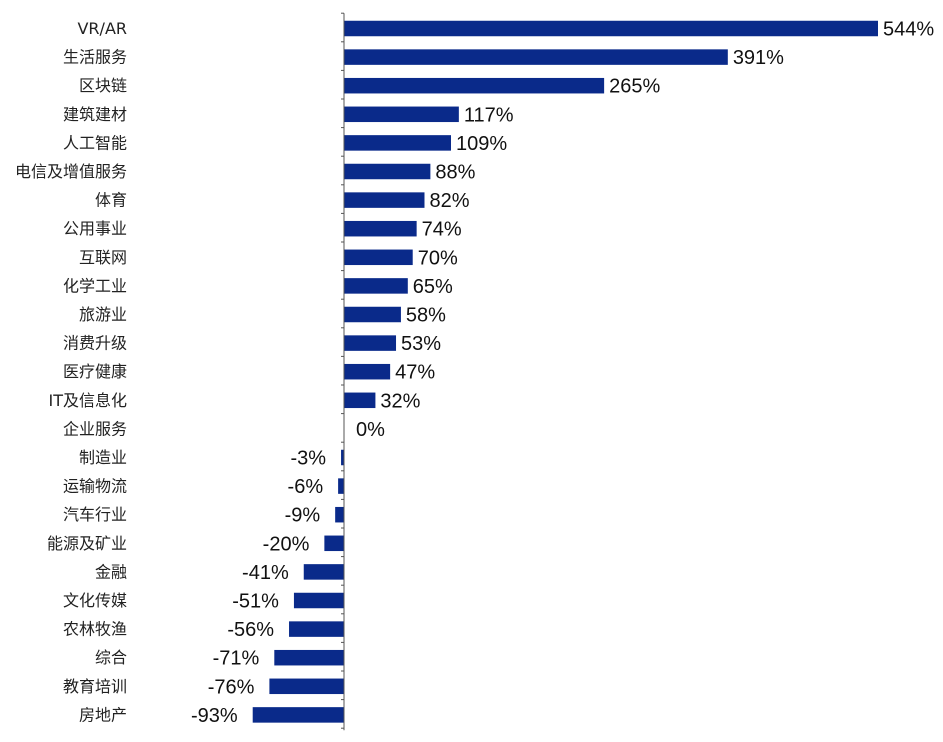  Describe the element at coordinates (87, 543) in the screenshot. I see `category-label-18: 能源及矿业` at that location.